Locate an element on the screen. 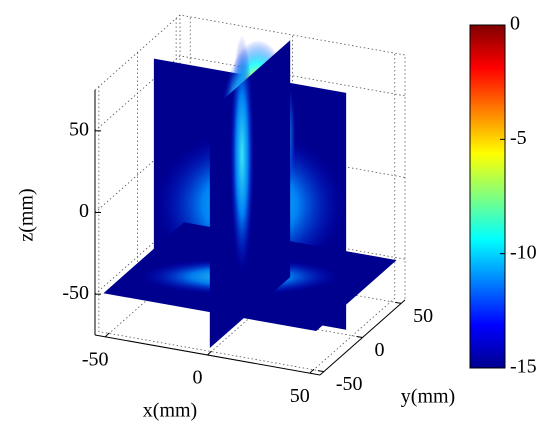 The height and width of the screenshot is (433, 540). x-tick-label: -50 is located at coordinates (95, 359).